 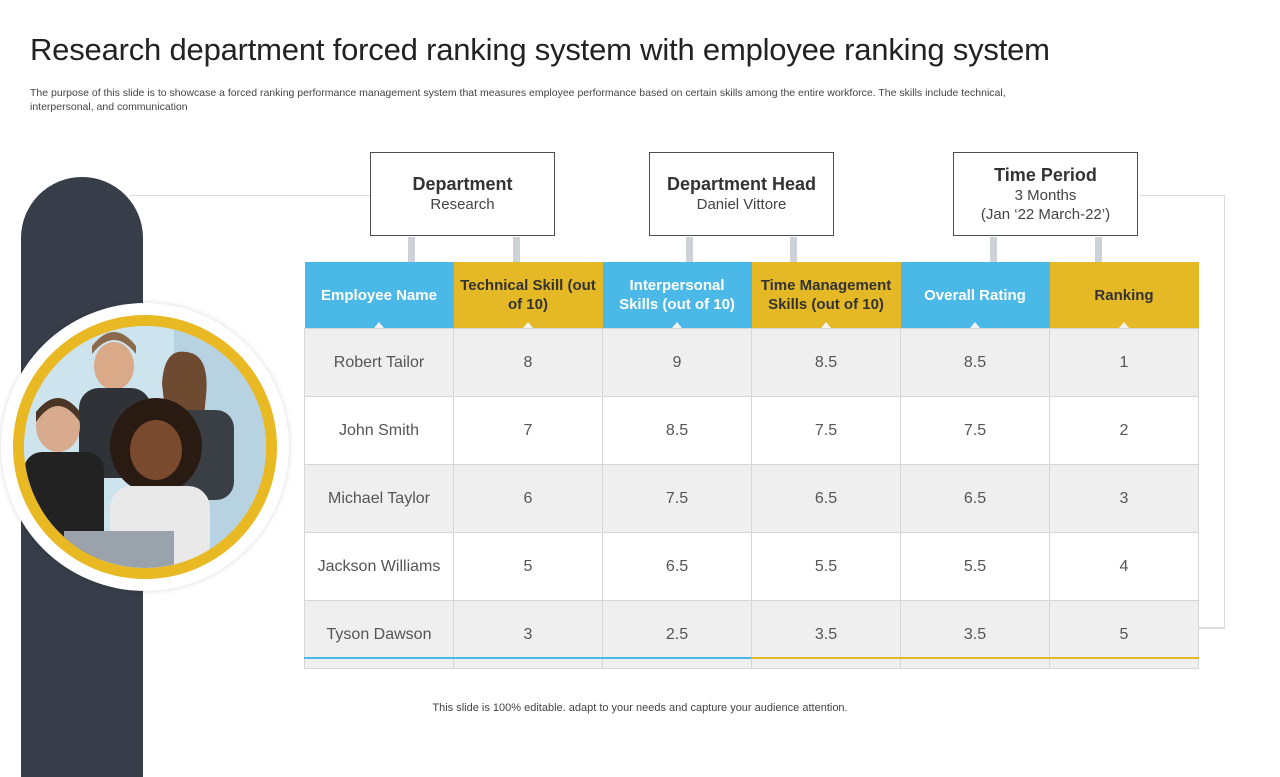 What do you see at coordinates (975, 430) in the screenshot?
I see `cell-overall-rating: 7.5` at bounding box center [975, 430].